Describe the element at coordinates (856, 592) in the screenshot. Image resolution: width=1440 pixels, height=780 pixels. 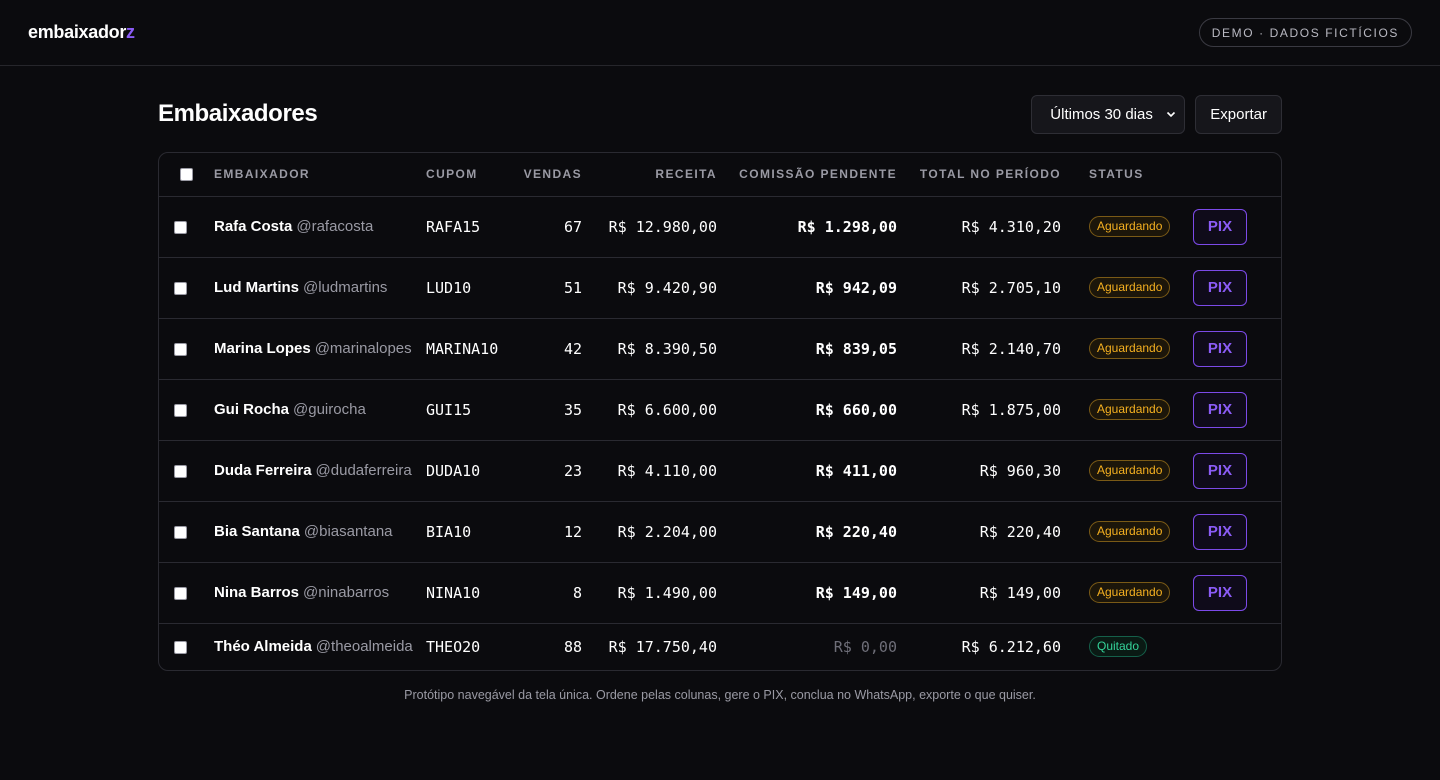
I see `pending-commission: R$ 149,00` at that location.